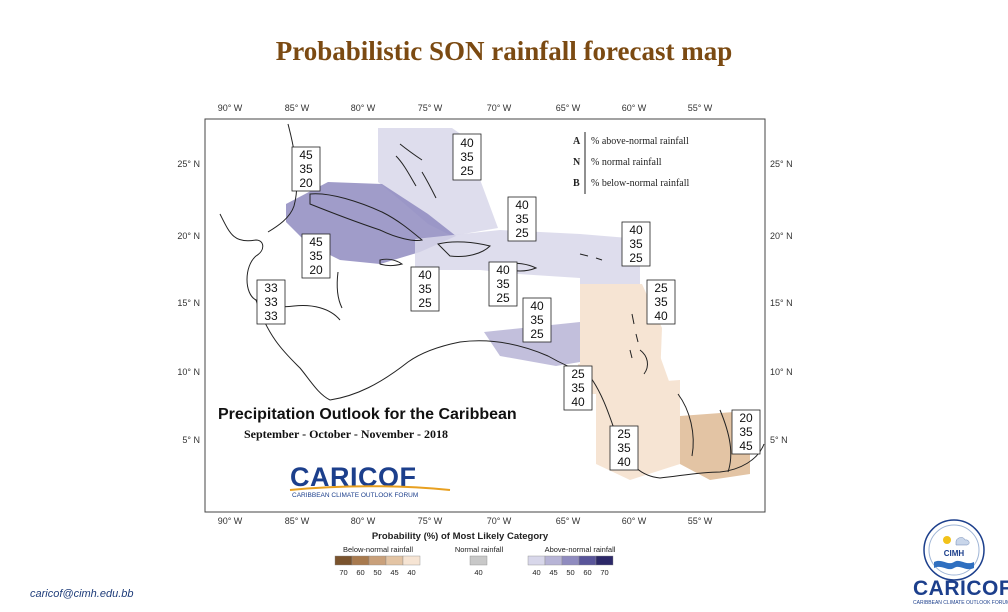 Image resolution: width=1008 pixels, height=612 pixels. What do you see at coordinates (430, 521) in the screenshot?
I see `lon-label-bottom-75w: 75° W` at bounding box center [430, 521].